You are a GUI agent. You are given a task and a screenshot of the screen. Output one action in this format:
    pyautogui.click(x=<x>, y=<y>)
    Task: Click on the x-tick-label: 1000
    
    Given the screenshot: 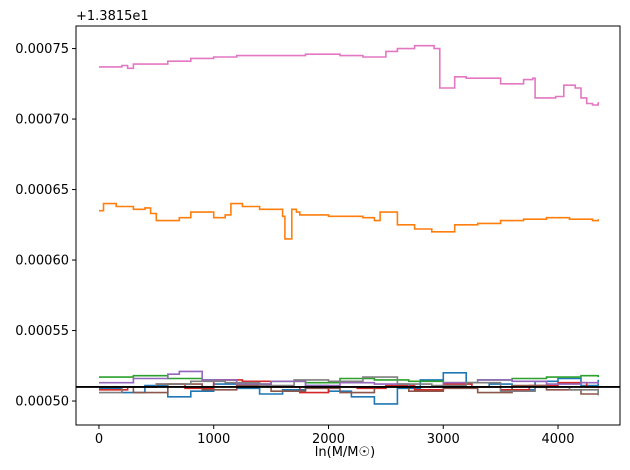 What is the action you would take?
    pyautogui.click(x=213, y=439)
    